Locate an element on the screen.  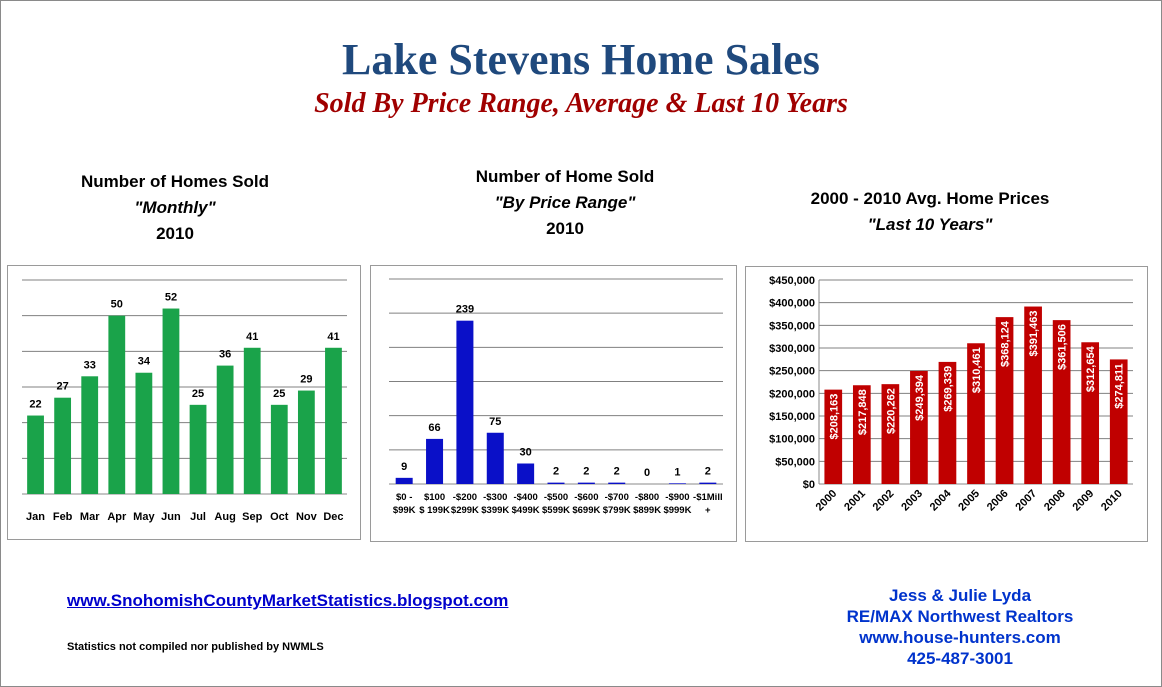
x-tick-label: Jun is located at coordinates (171, 517).